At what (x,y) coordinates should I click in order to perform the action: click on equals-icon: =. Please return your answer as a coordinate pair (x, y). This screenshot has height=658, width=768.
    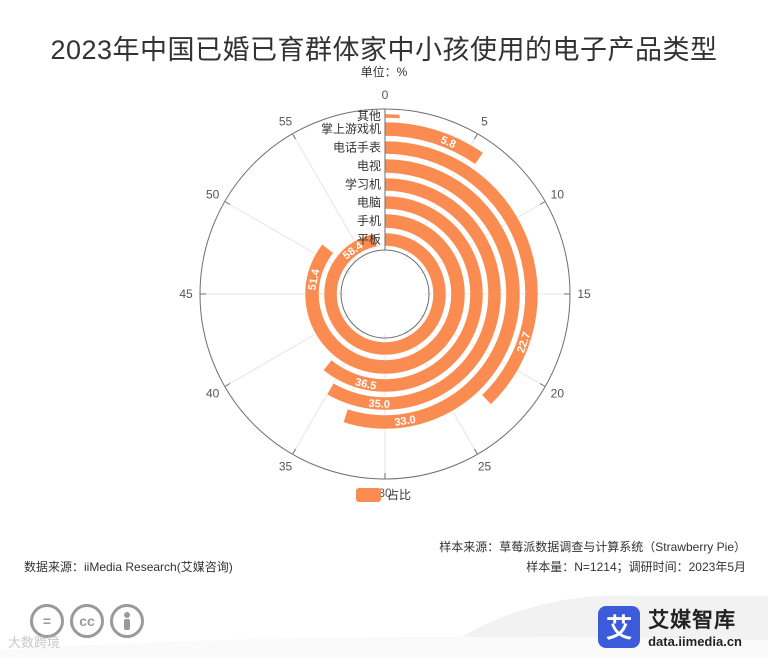
    Looking at the image, I should click on (47, 621).